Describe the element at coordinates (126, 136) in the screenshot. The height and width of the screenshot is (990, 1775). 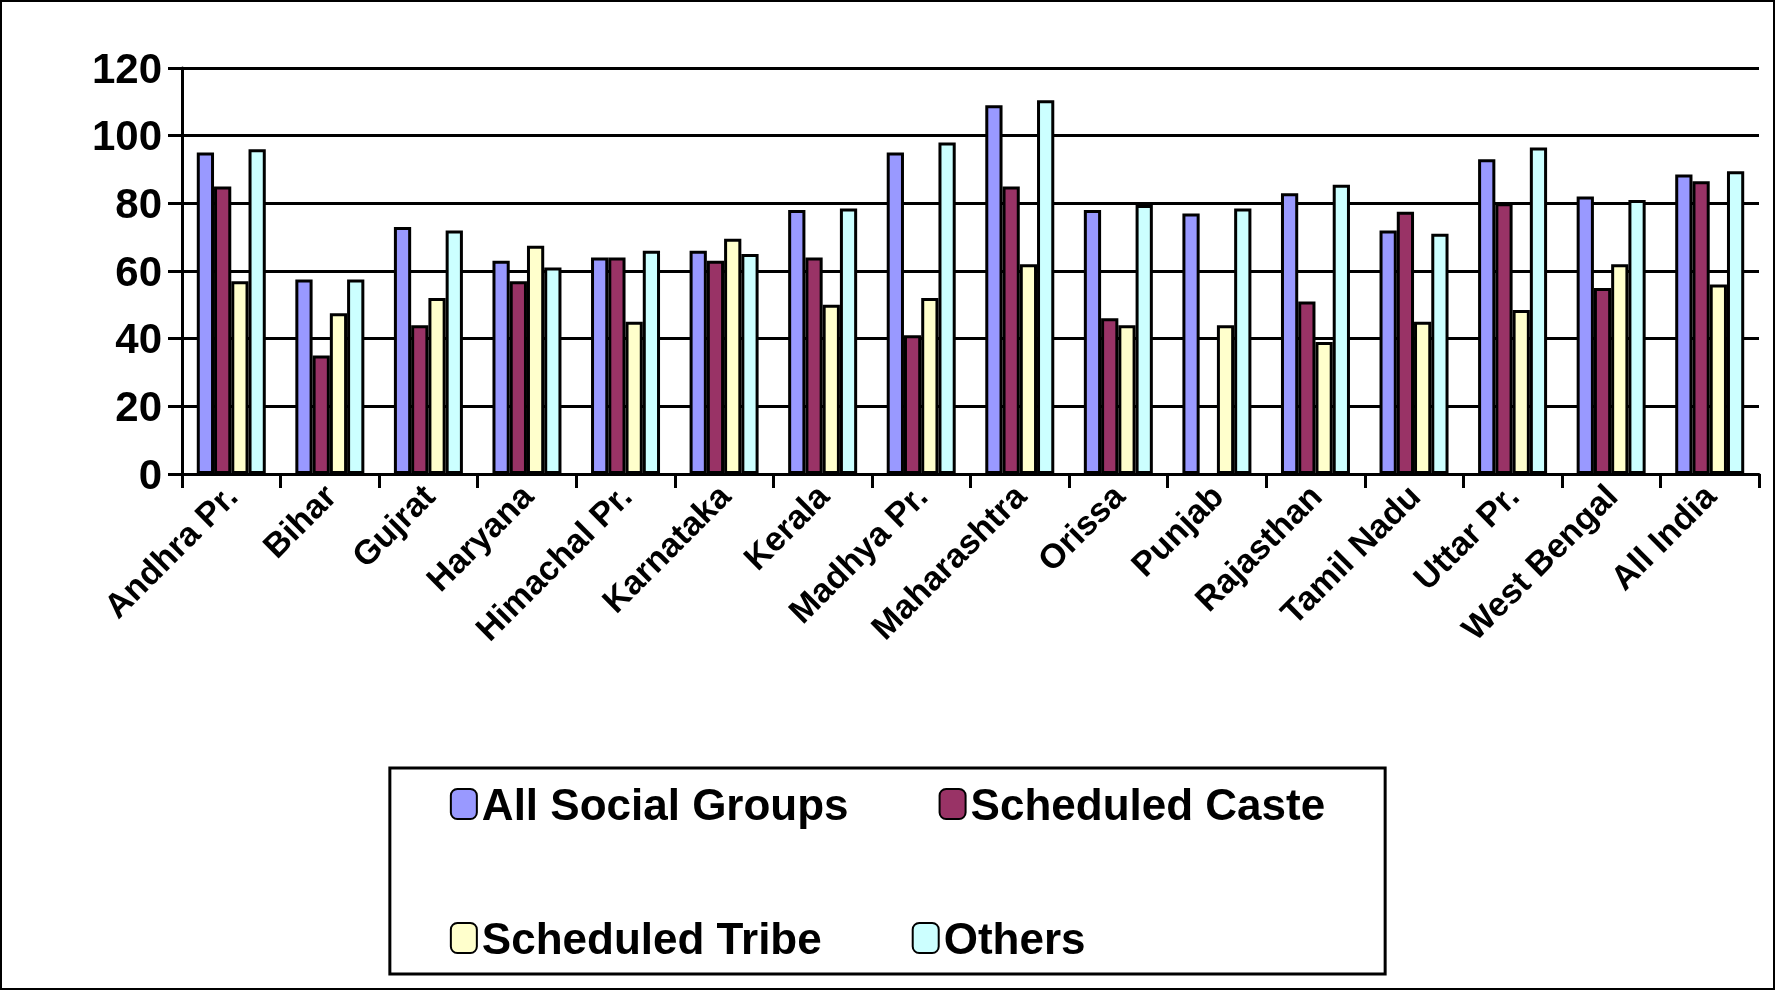
I see `y-tick-label: 100` at that location.